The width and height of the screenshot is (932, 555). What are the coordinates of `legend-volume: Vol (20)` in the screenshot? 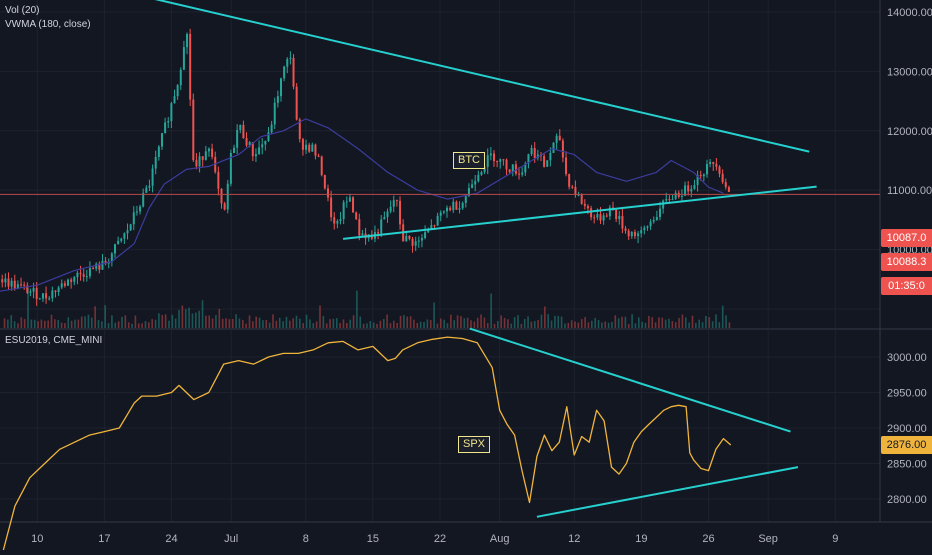 It's located at (22, 10).